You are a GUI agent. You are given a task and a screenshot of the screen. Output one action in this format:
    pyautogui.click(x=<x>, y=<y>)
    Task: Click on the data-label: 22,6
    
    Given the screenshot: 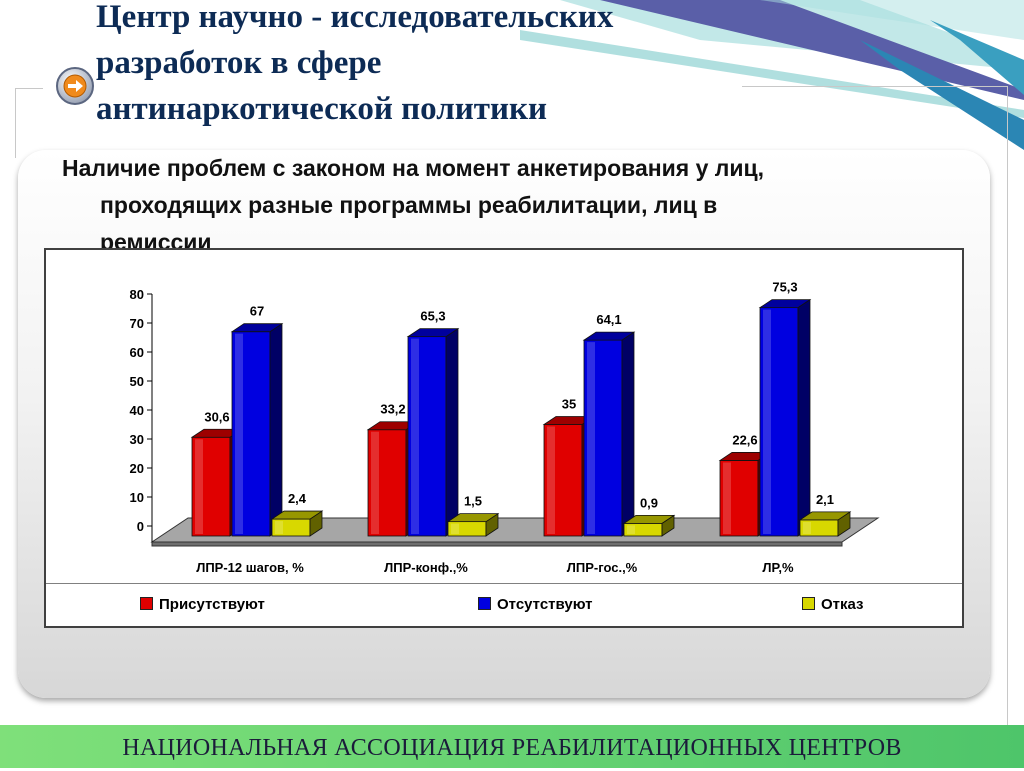 What is the action you would take?
    pyautogui.click(x=744, y=439)
    